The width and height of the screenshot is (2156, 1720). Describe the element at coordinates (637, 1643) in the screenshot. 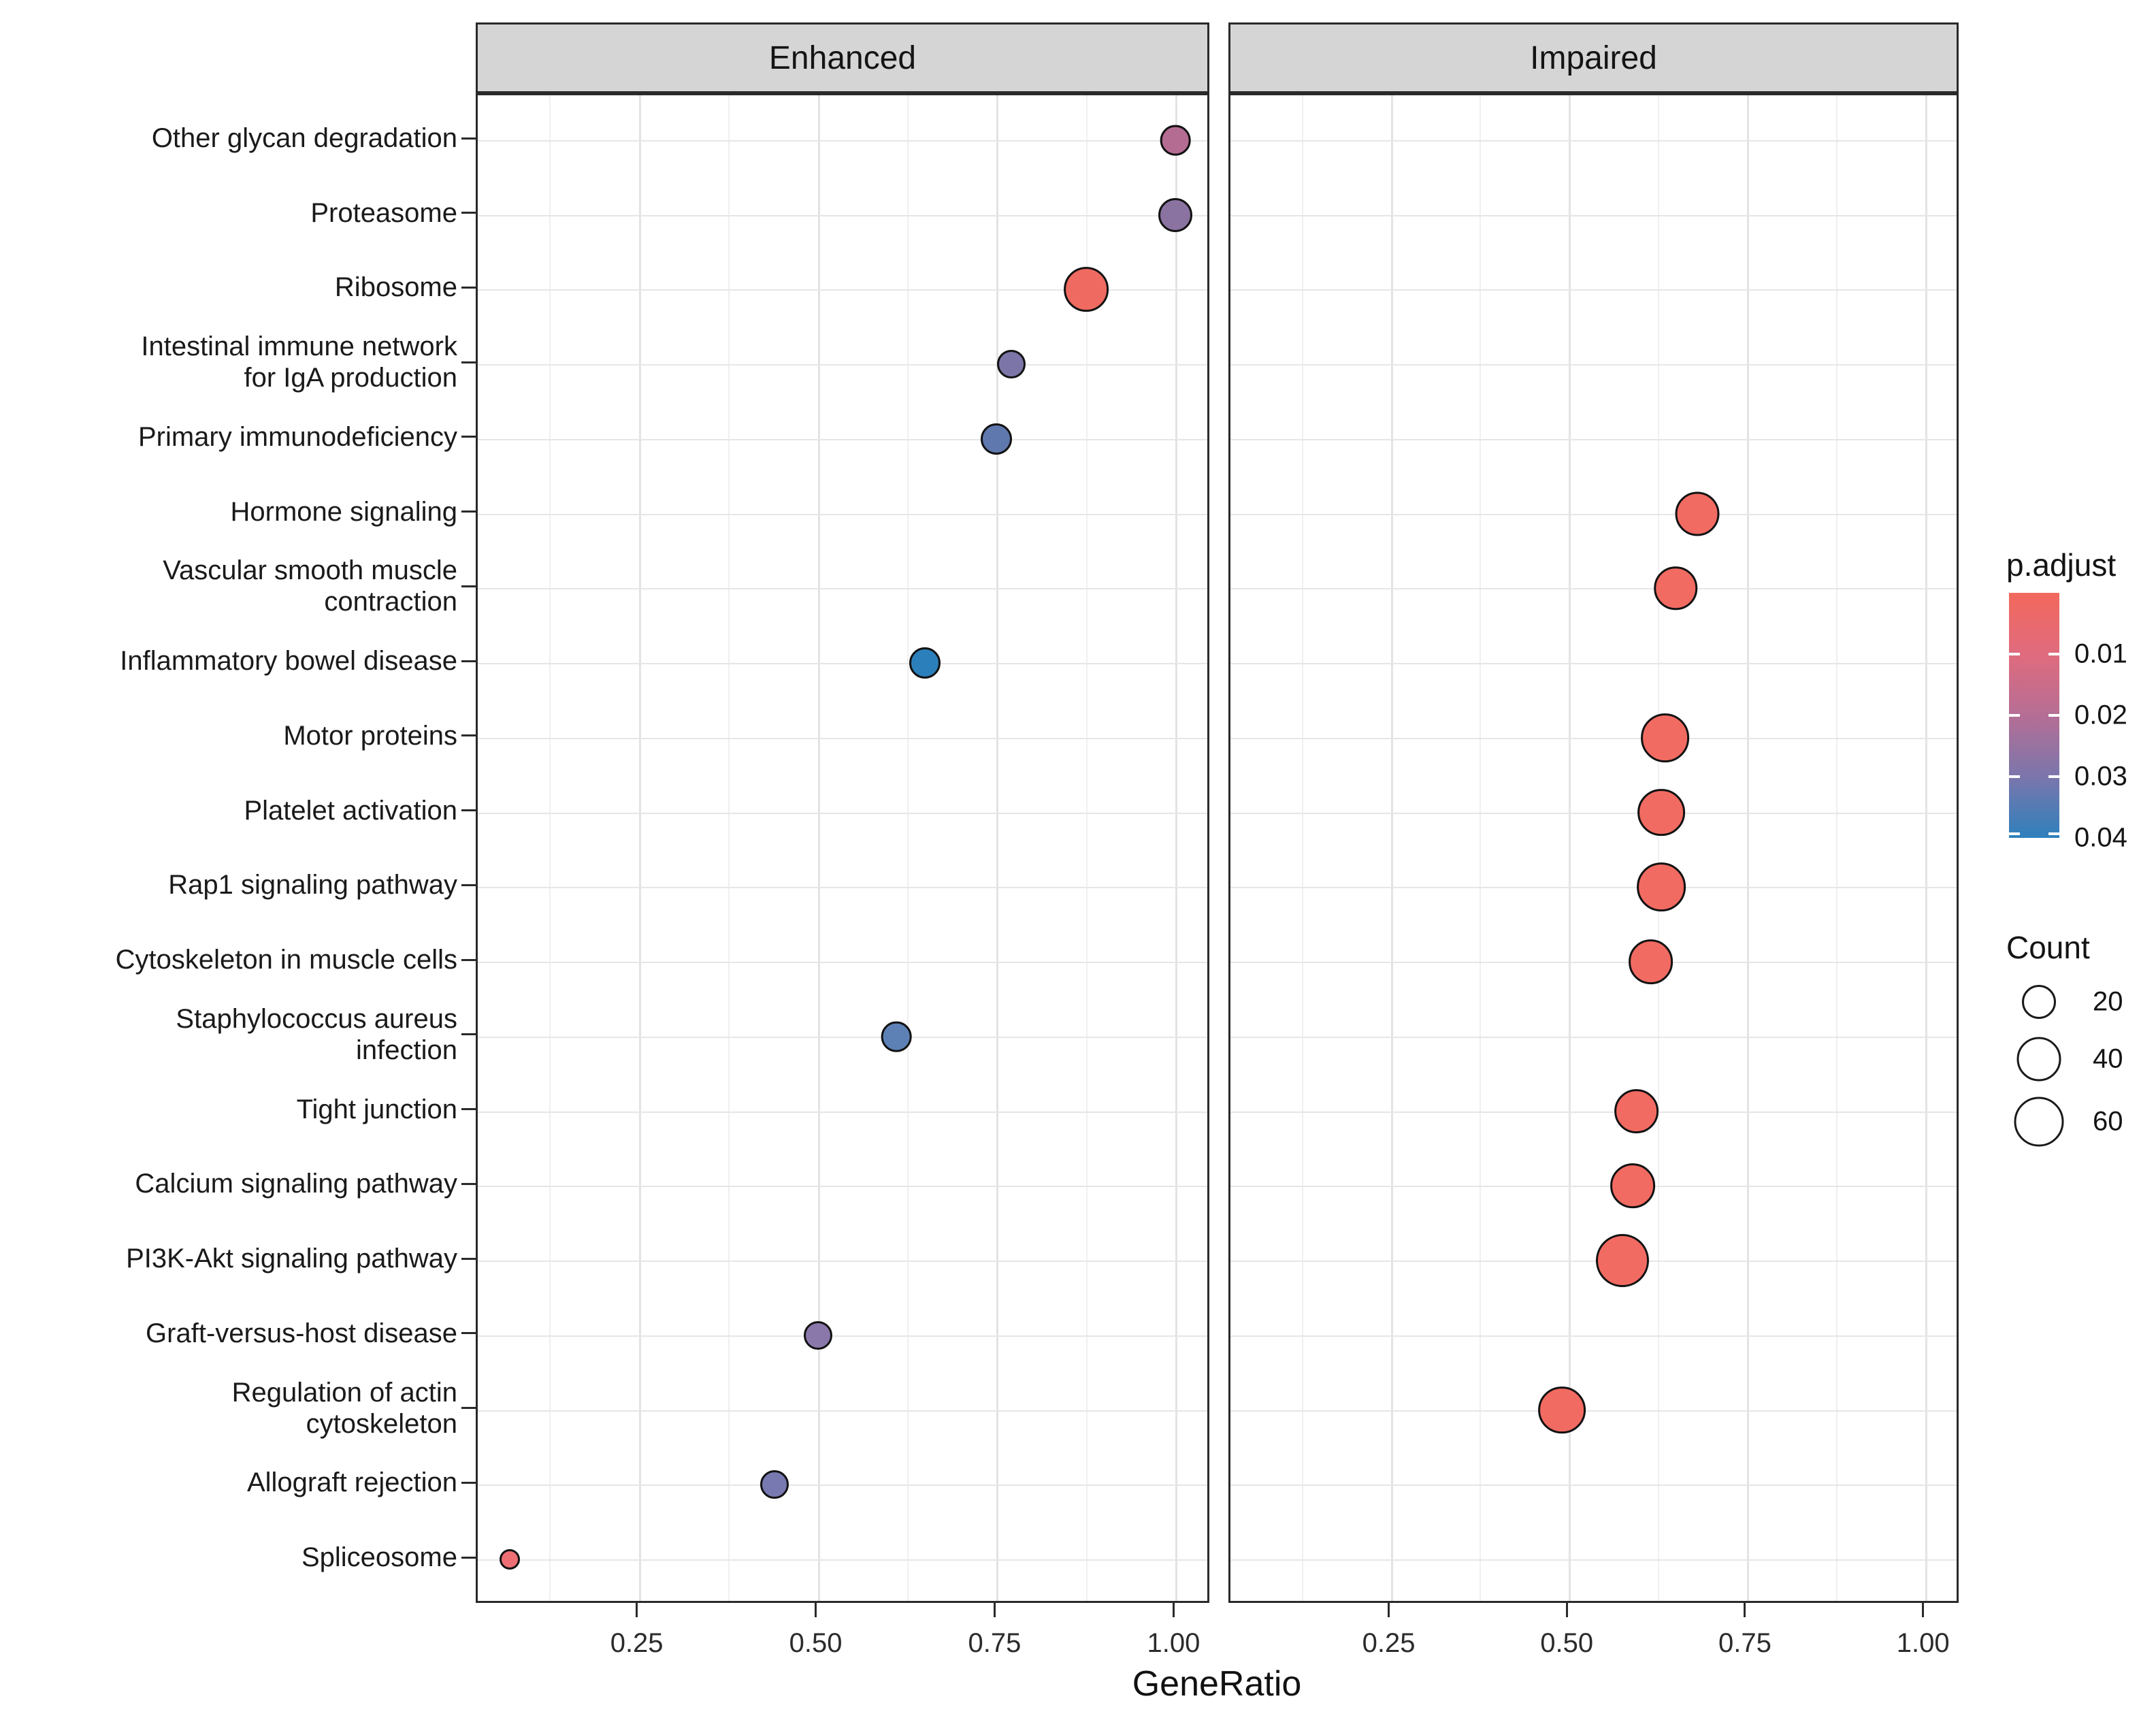

I see `x-tick-label: 0.25` at that location.